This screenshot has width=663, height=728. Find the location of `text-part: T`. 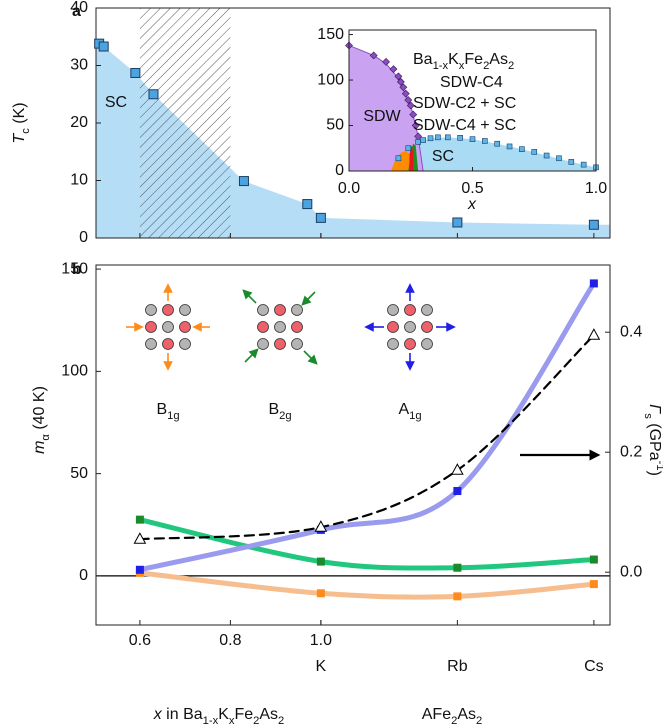

text-part: T is located at coordinates (19, 138).